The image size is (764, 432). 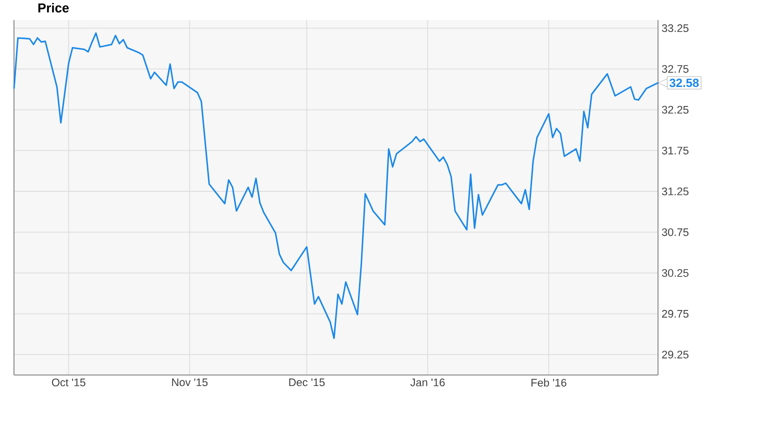 I want to click on x-tick-label: Dec '15, so click(x=307, y=382).